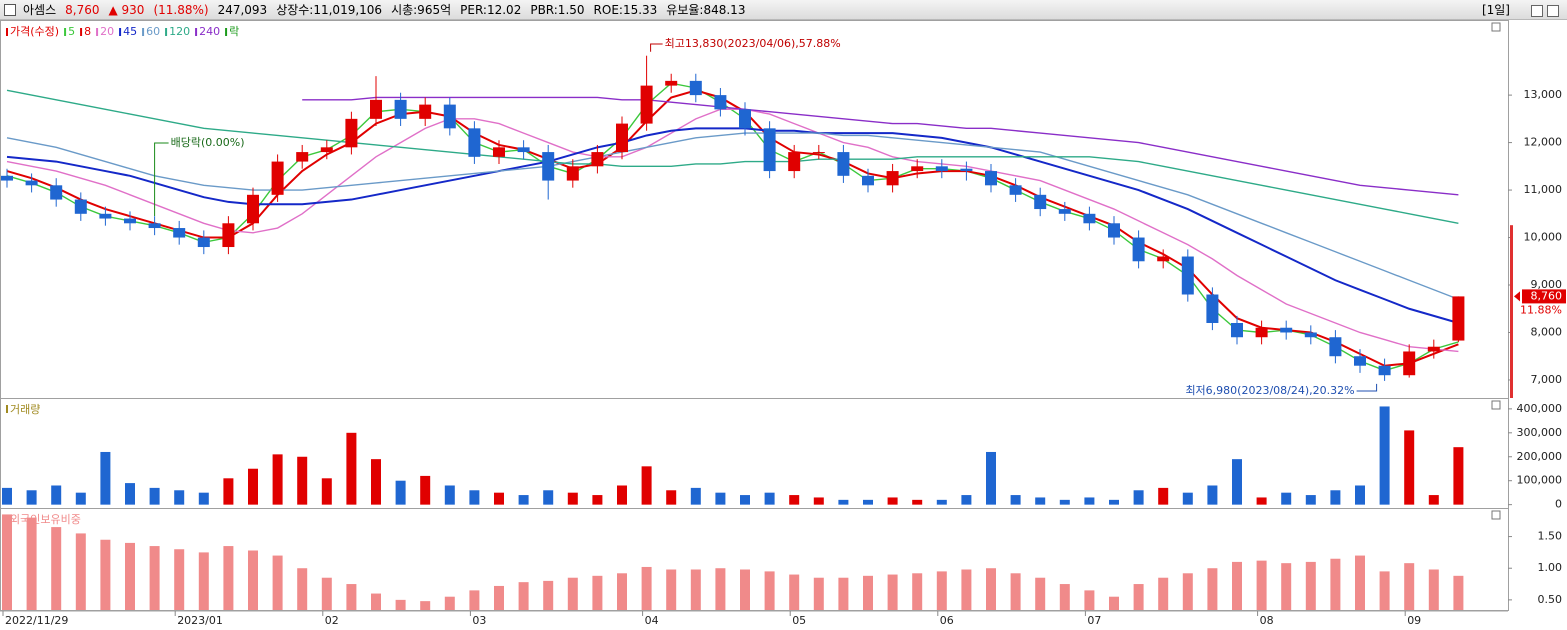 This screenshot has height=630, width=1567. Describe the element at coordinates (130, 31) in the screenshot. I see `legend-label: 45` at that location.